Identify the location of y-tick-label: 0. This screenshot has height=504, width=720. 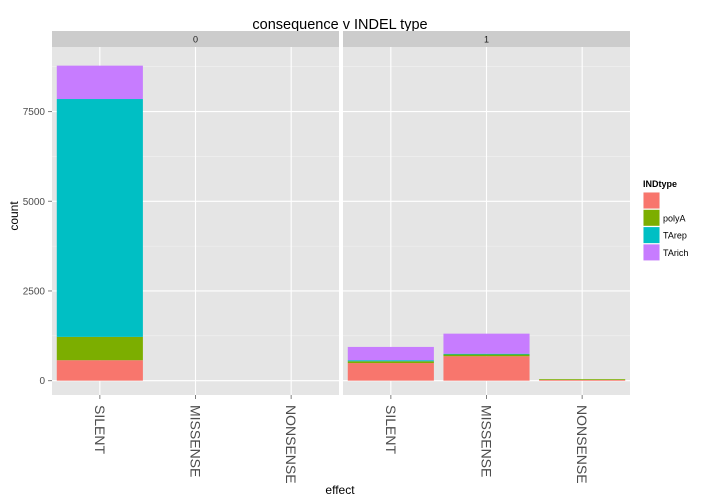
(42, 381).